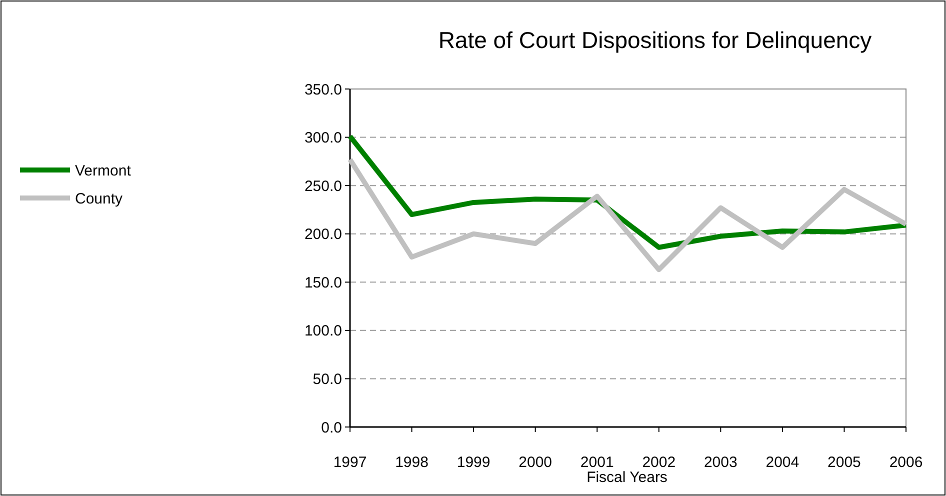 Image resolution: width=946 pixels, height=496 pixels. I want to click on x-axis-title: Fiscal Years, so click(627, 477).